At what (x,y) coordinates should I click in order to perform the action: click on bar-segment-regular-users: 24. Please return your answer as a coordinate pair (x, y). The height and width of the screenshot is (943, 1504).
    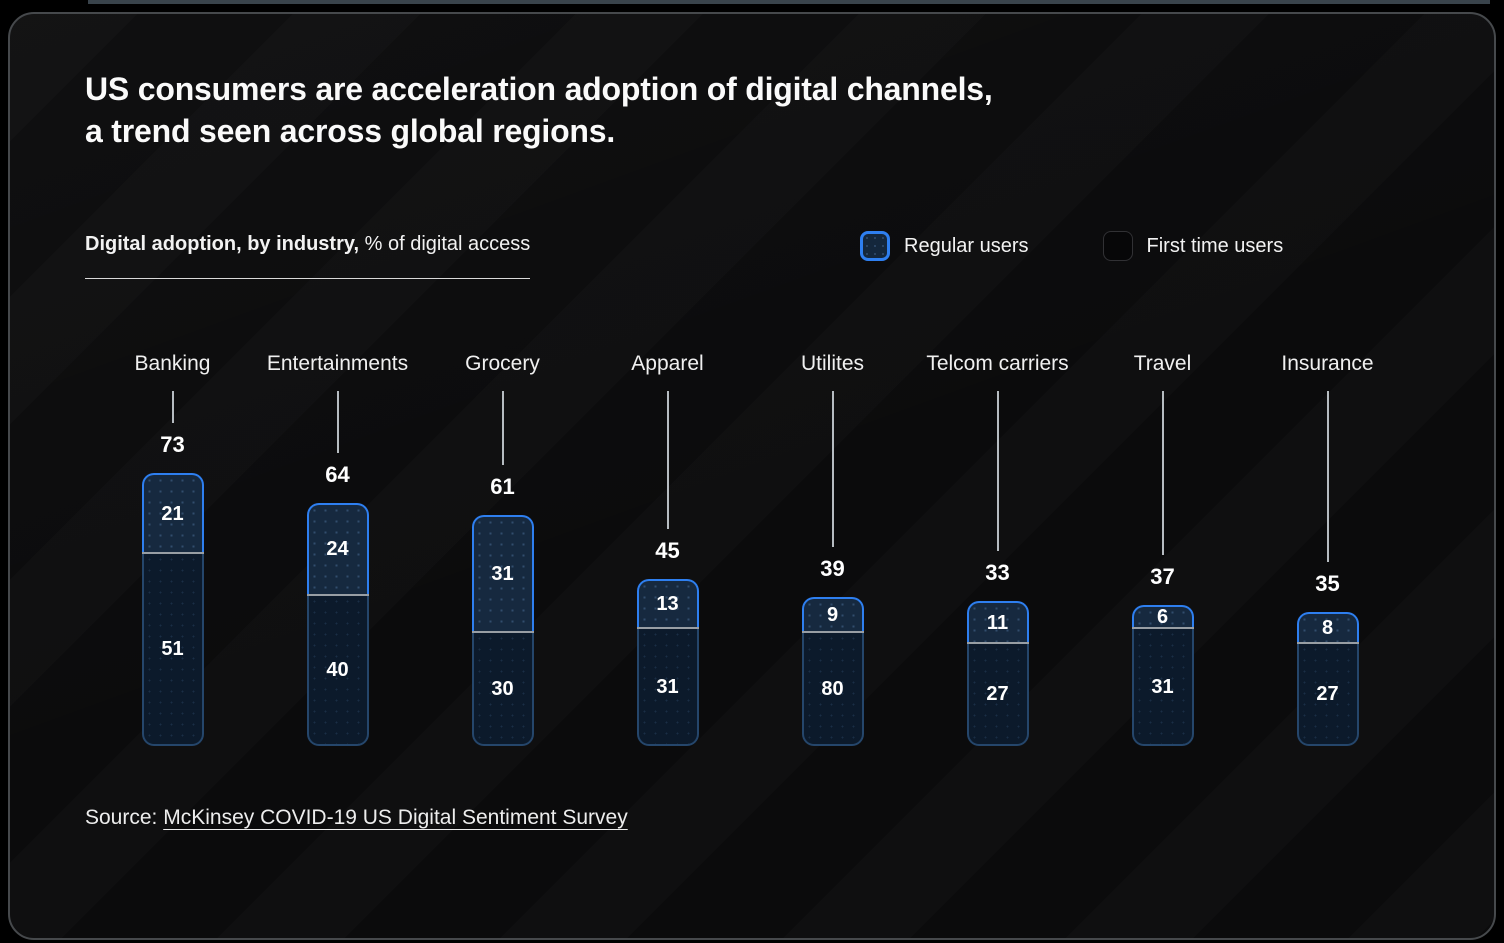
    Looking at the image, I should click on (337, 548).